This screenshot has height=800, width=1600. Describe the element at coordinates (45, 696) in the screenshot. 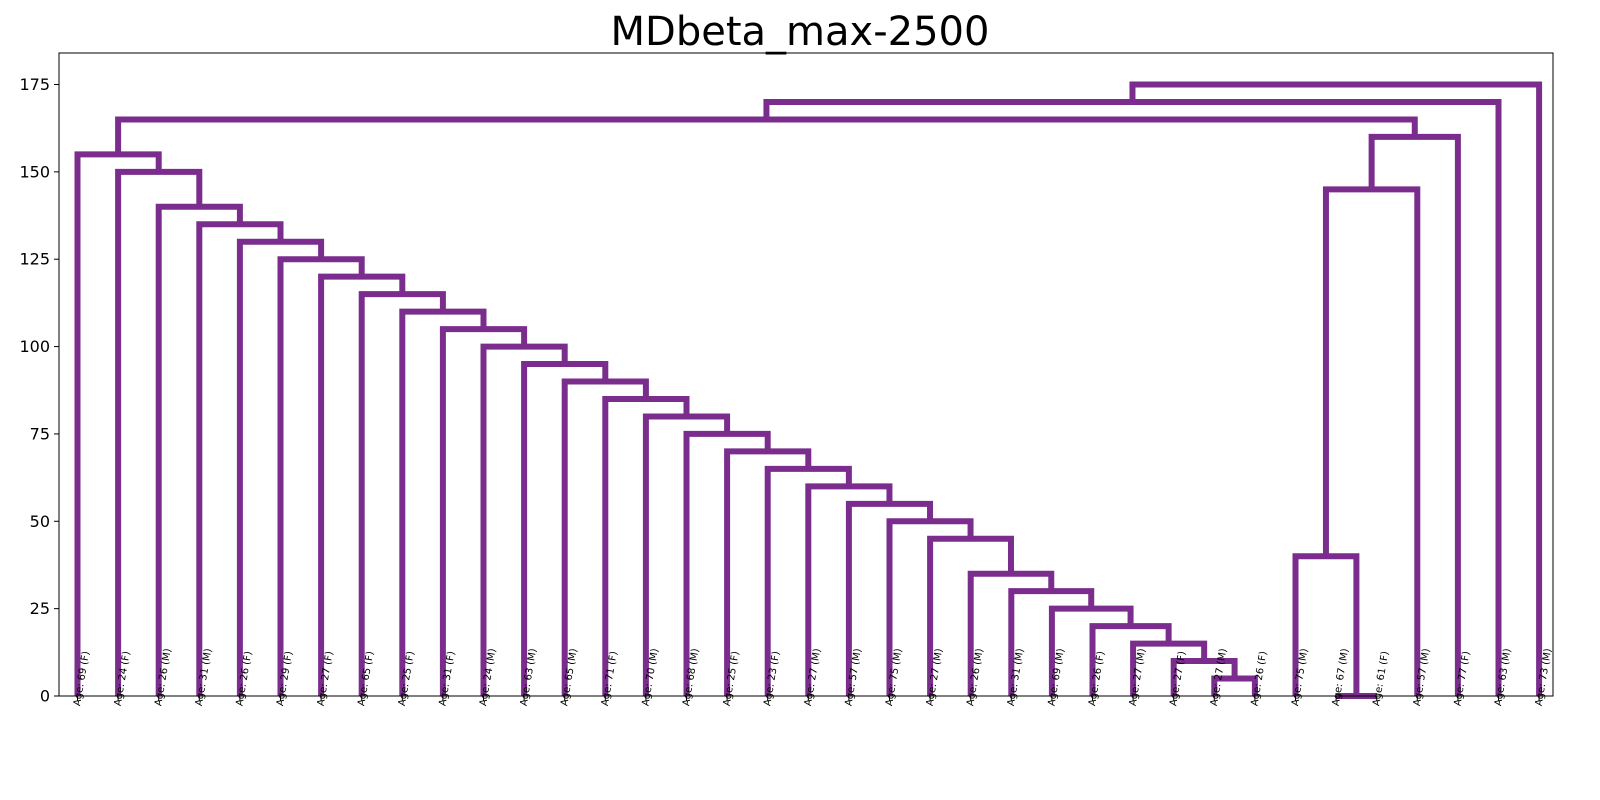

I see `y-tick-label: 0` at that location.